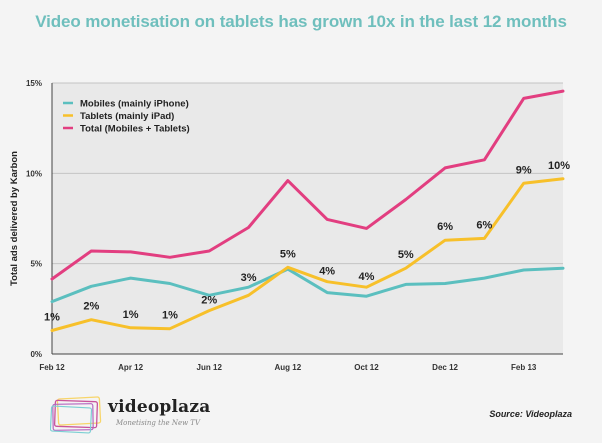  Describe the element at coordinates (52, 367) in the screenshot. I see `x-tick-label: Feb 12` at that location.